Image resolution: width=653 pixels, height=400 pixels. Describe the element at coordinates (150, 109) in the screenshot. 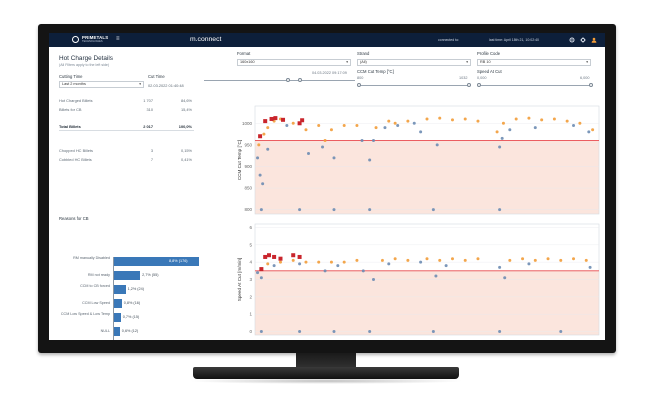

I see `stat-value: 310` at that location.